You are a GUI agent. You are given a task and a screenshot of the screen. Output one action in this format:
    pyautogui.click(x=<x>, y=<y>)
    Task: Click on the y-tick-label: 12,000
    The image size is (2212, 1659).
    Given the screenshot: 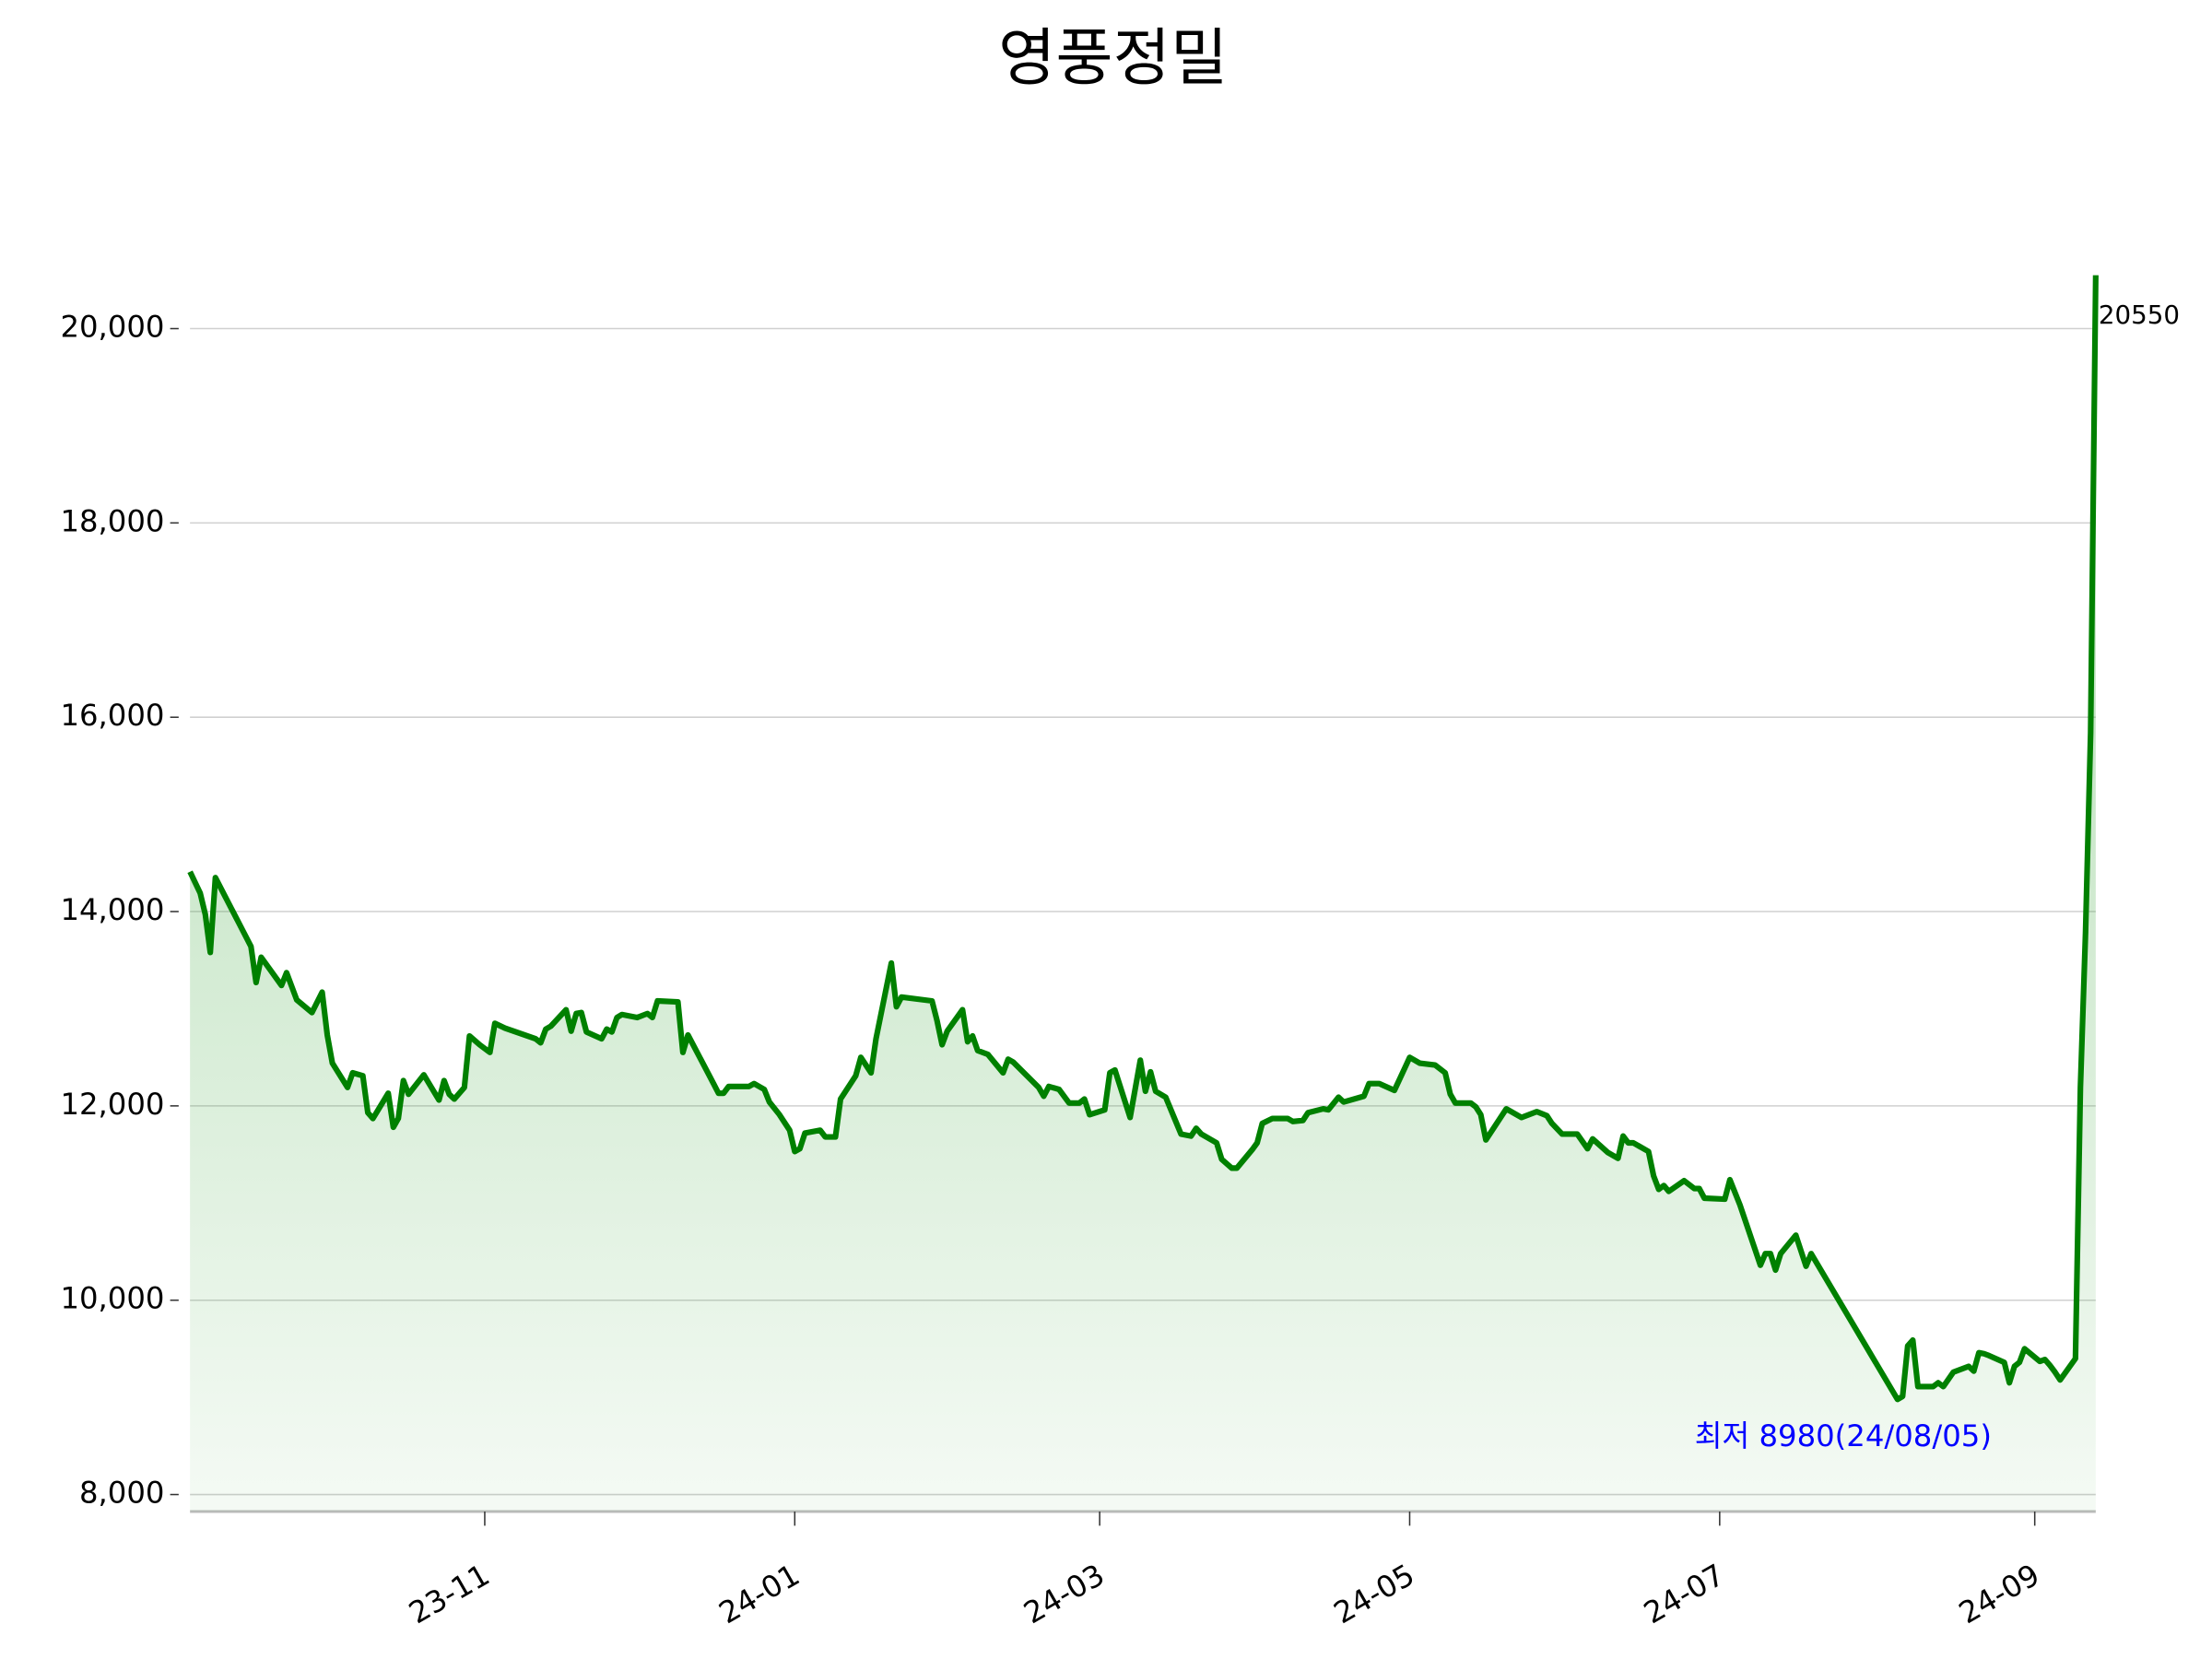 What is the action you would take?
    pyautogui.click(x=112, y=1104)
    